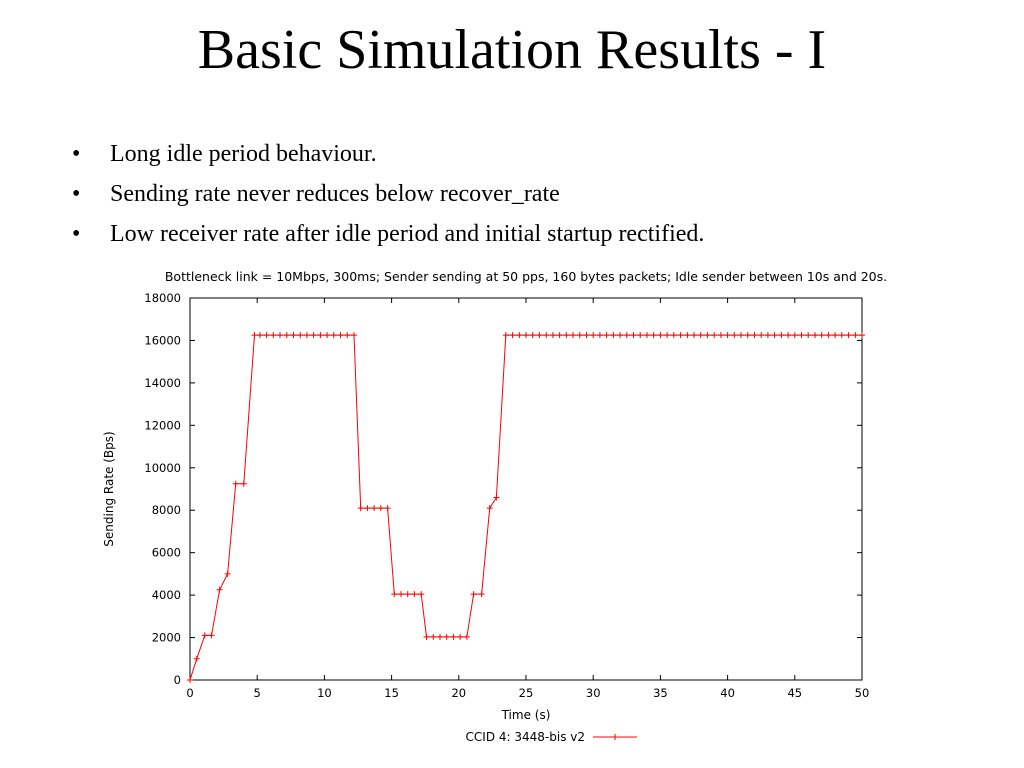  What do you see at coordinates (794, 693) in the screenshot?
I see `x-tick-label: 45` at bounding box center [794, 693].